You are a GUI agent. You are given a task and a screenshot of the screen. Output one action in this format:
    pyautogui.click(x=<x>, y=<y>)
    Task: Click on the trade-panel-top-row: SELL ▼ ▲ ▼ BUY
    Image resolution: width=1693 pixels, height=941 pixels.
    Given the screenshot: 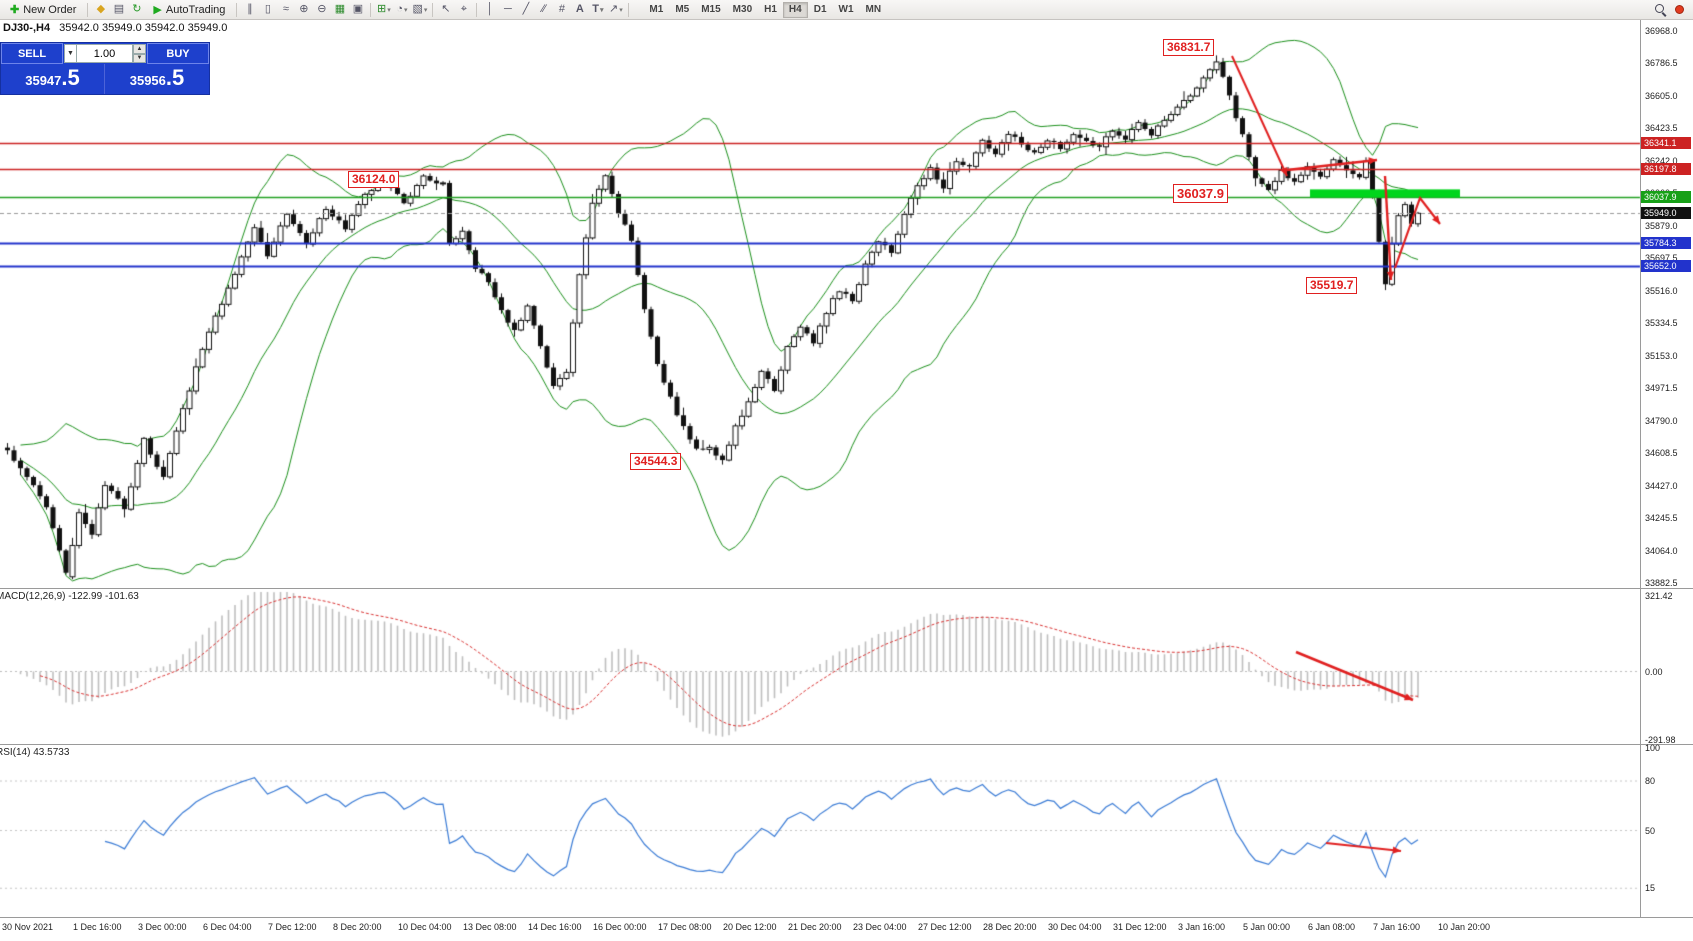 What is the action you would take?
    pyautogui.click(x=105, y=53)
    